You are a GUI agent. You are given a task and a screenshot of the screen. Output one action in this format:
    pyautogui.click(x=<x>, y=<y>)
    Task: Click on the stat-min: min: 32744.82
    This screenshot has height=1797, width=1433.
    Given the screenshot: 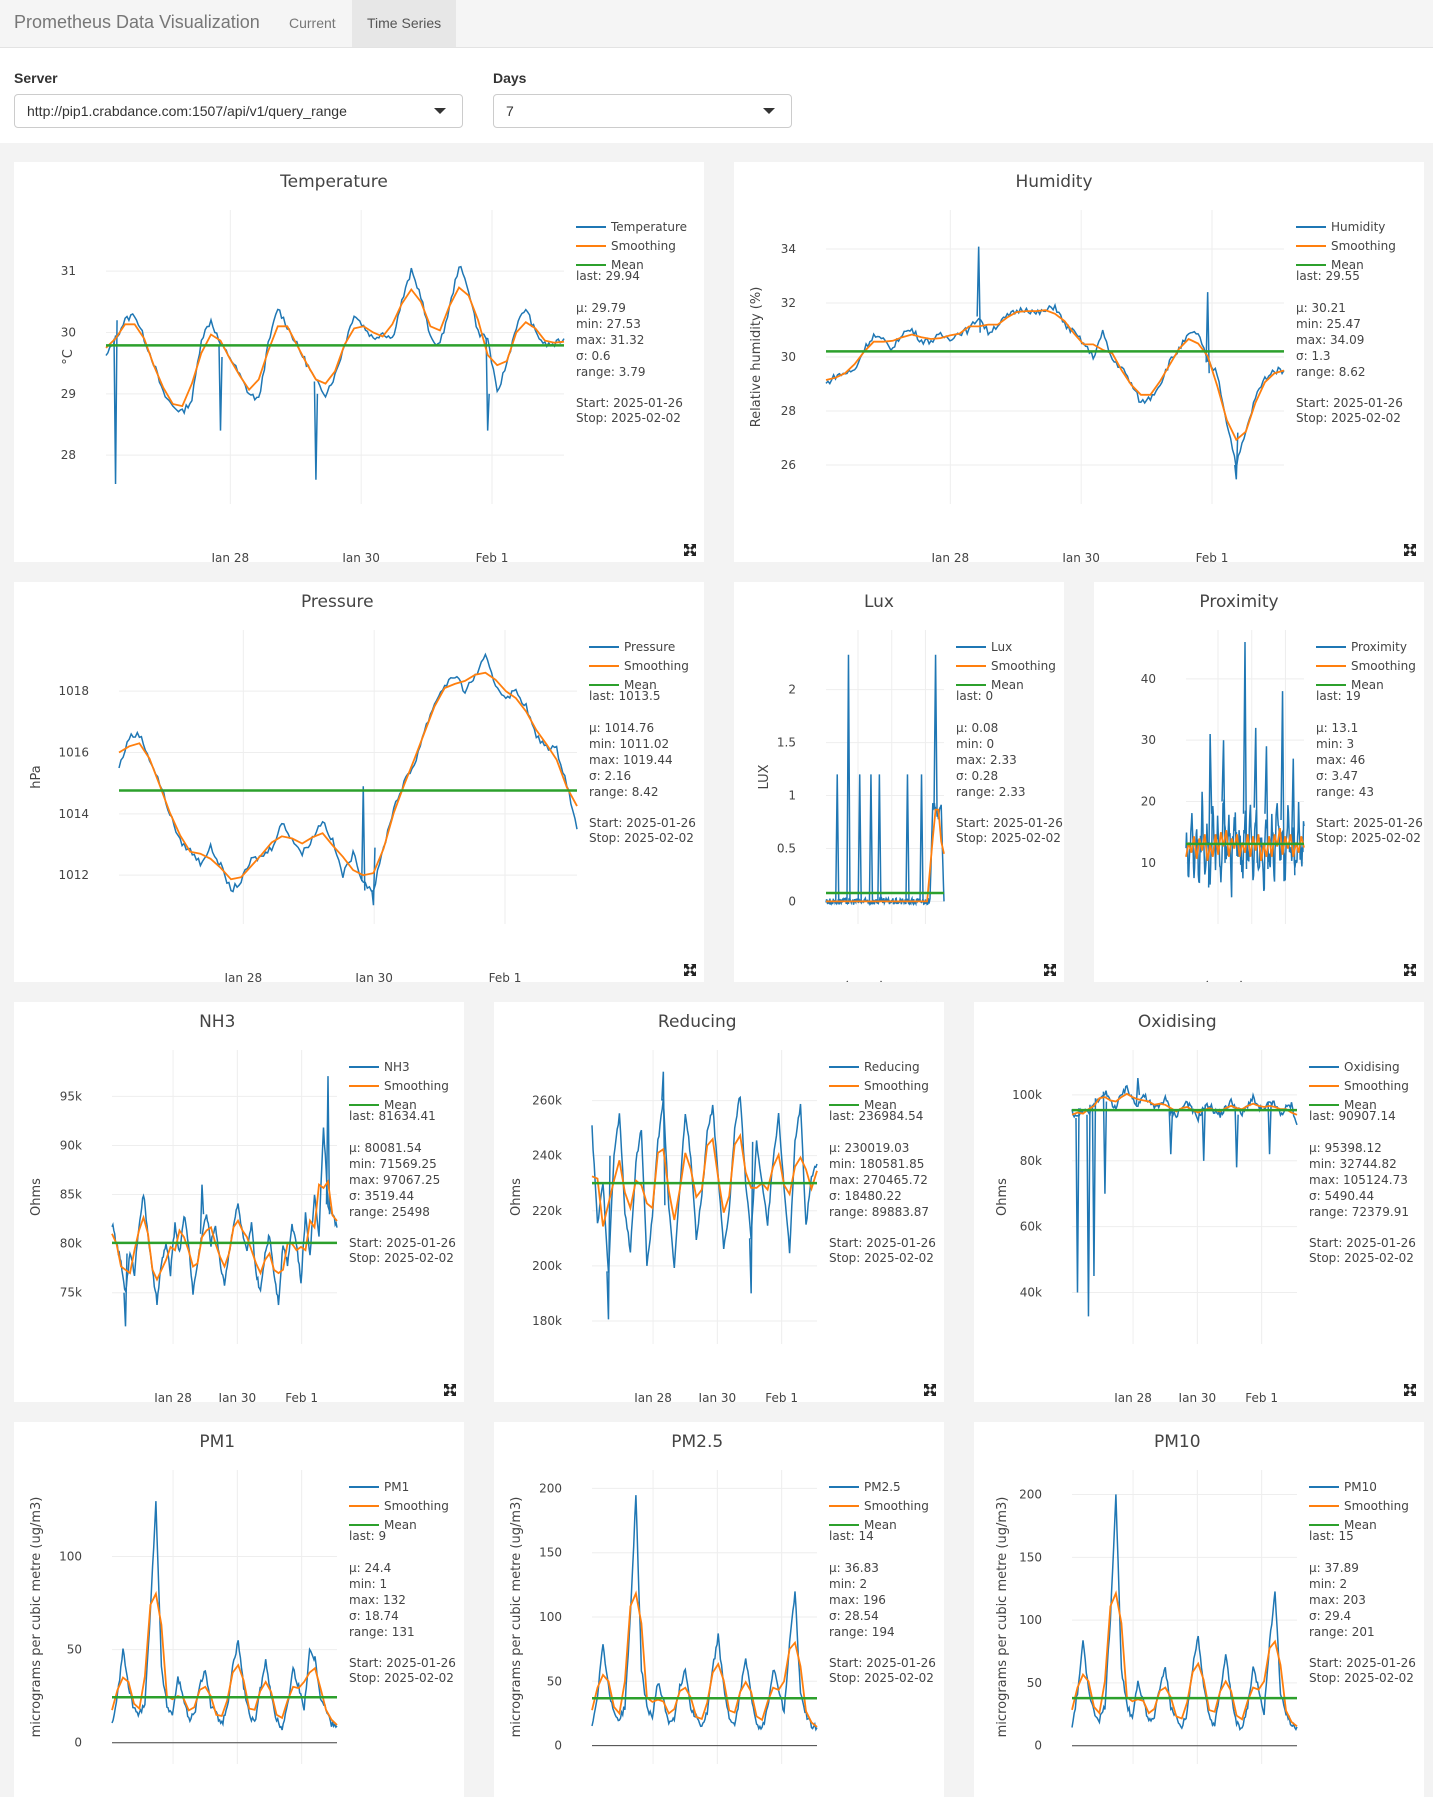 What is the action you would take?
    pyautogui.click(x=1353, y=1164)
    